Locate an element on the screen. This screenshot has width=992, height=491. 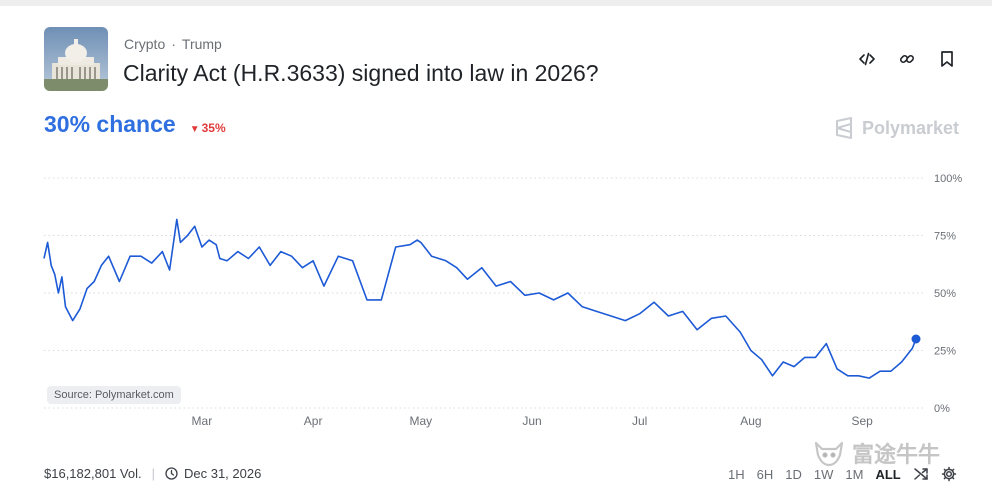
polymarket-logo: Polymarket is located at coordinates (896, 128).